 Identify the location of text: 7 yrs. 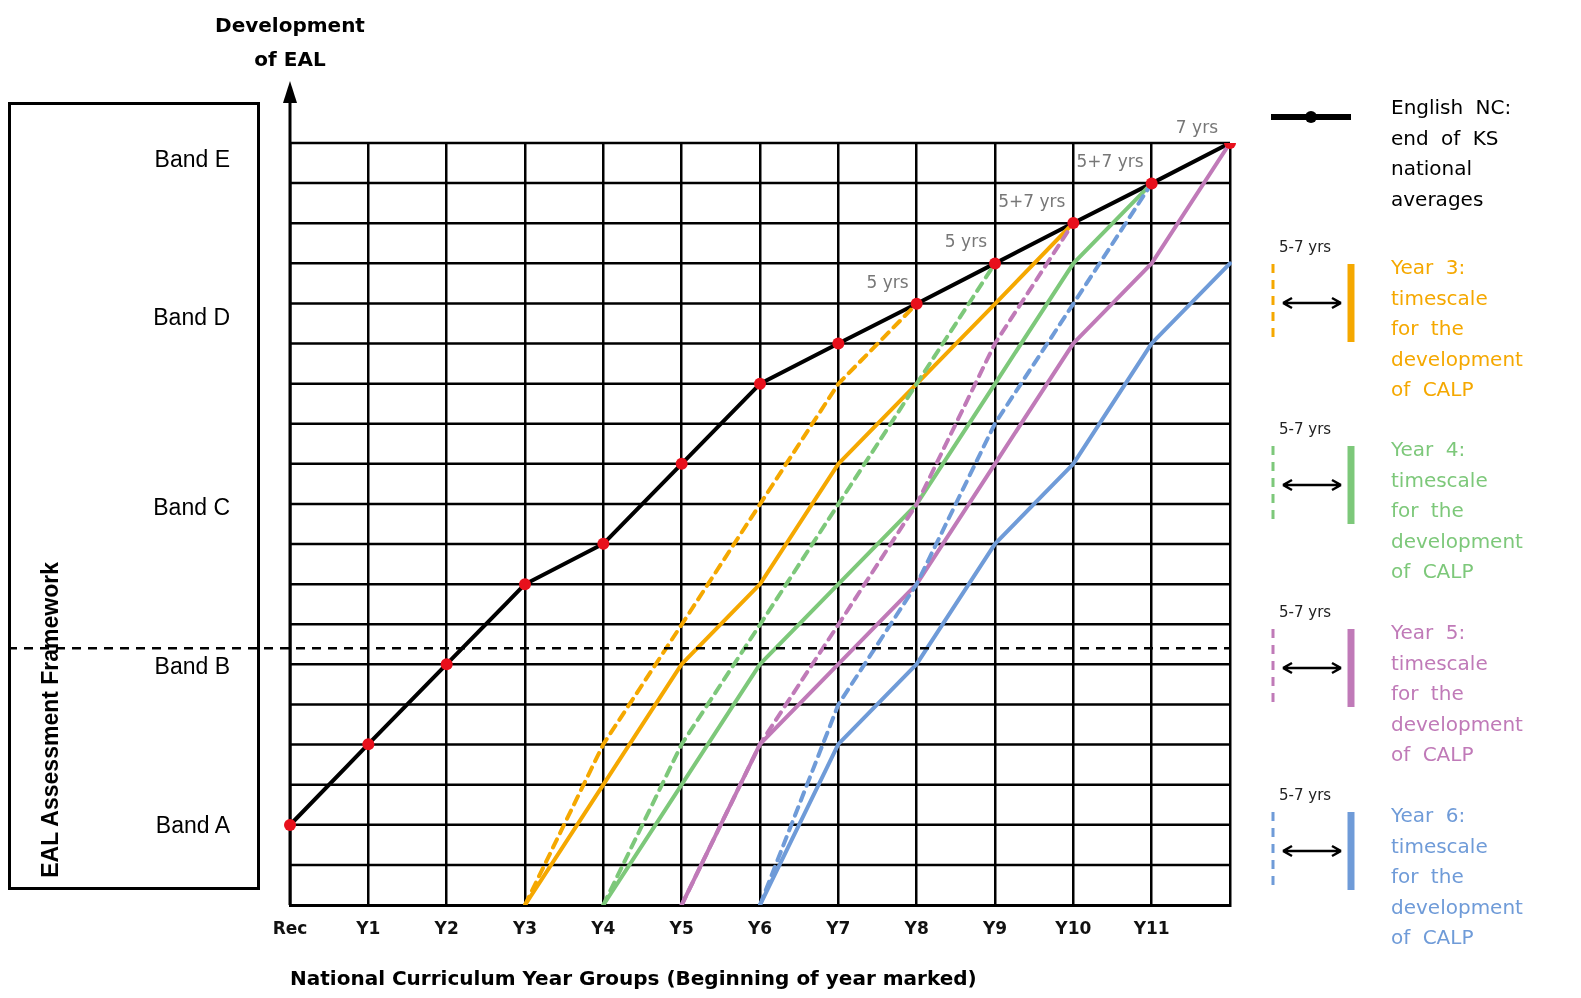
(1197, 126).